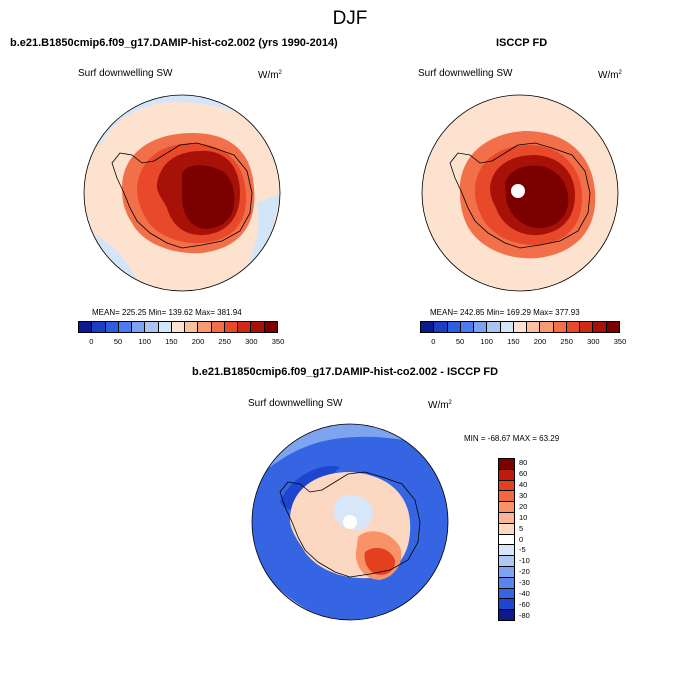  Describe the element at coordinates (540, 341) in the screenshot. I see `obs-colorbar-tick-label: 200` at that location.